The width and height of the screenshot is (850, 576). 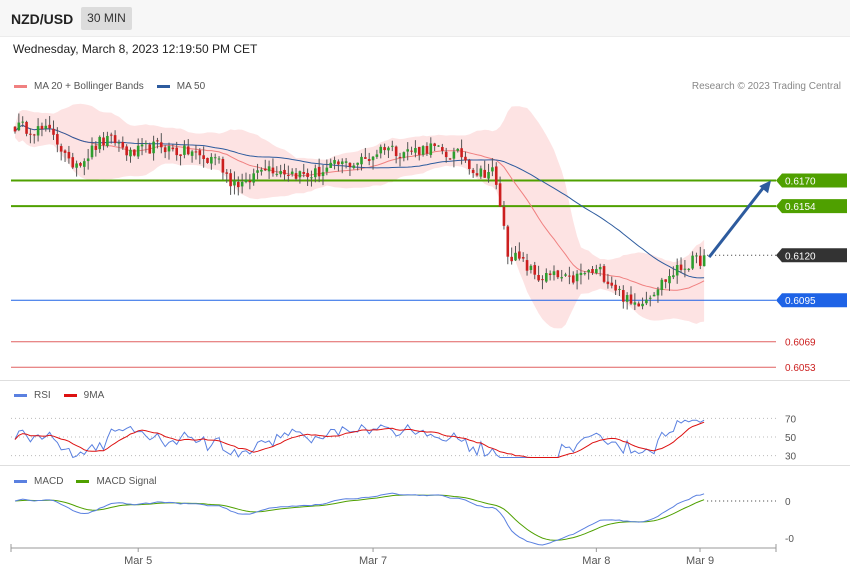 I want to click on legend-ma50: MA 50, so click(x=180, y=86).